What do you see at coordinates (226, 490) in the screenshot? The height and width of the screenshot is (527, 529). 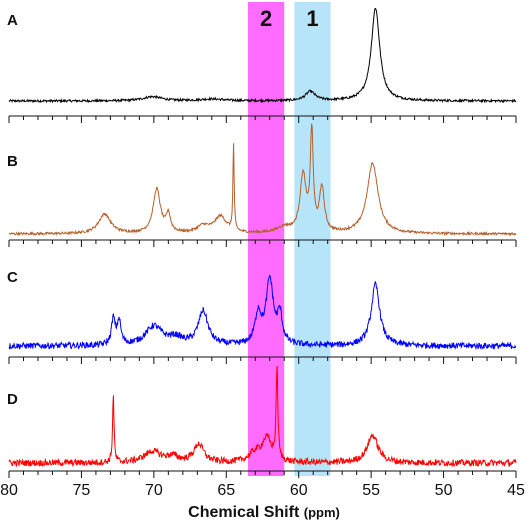 I see `x-tick-label: 65` at bounding box center [226, 490].